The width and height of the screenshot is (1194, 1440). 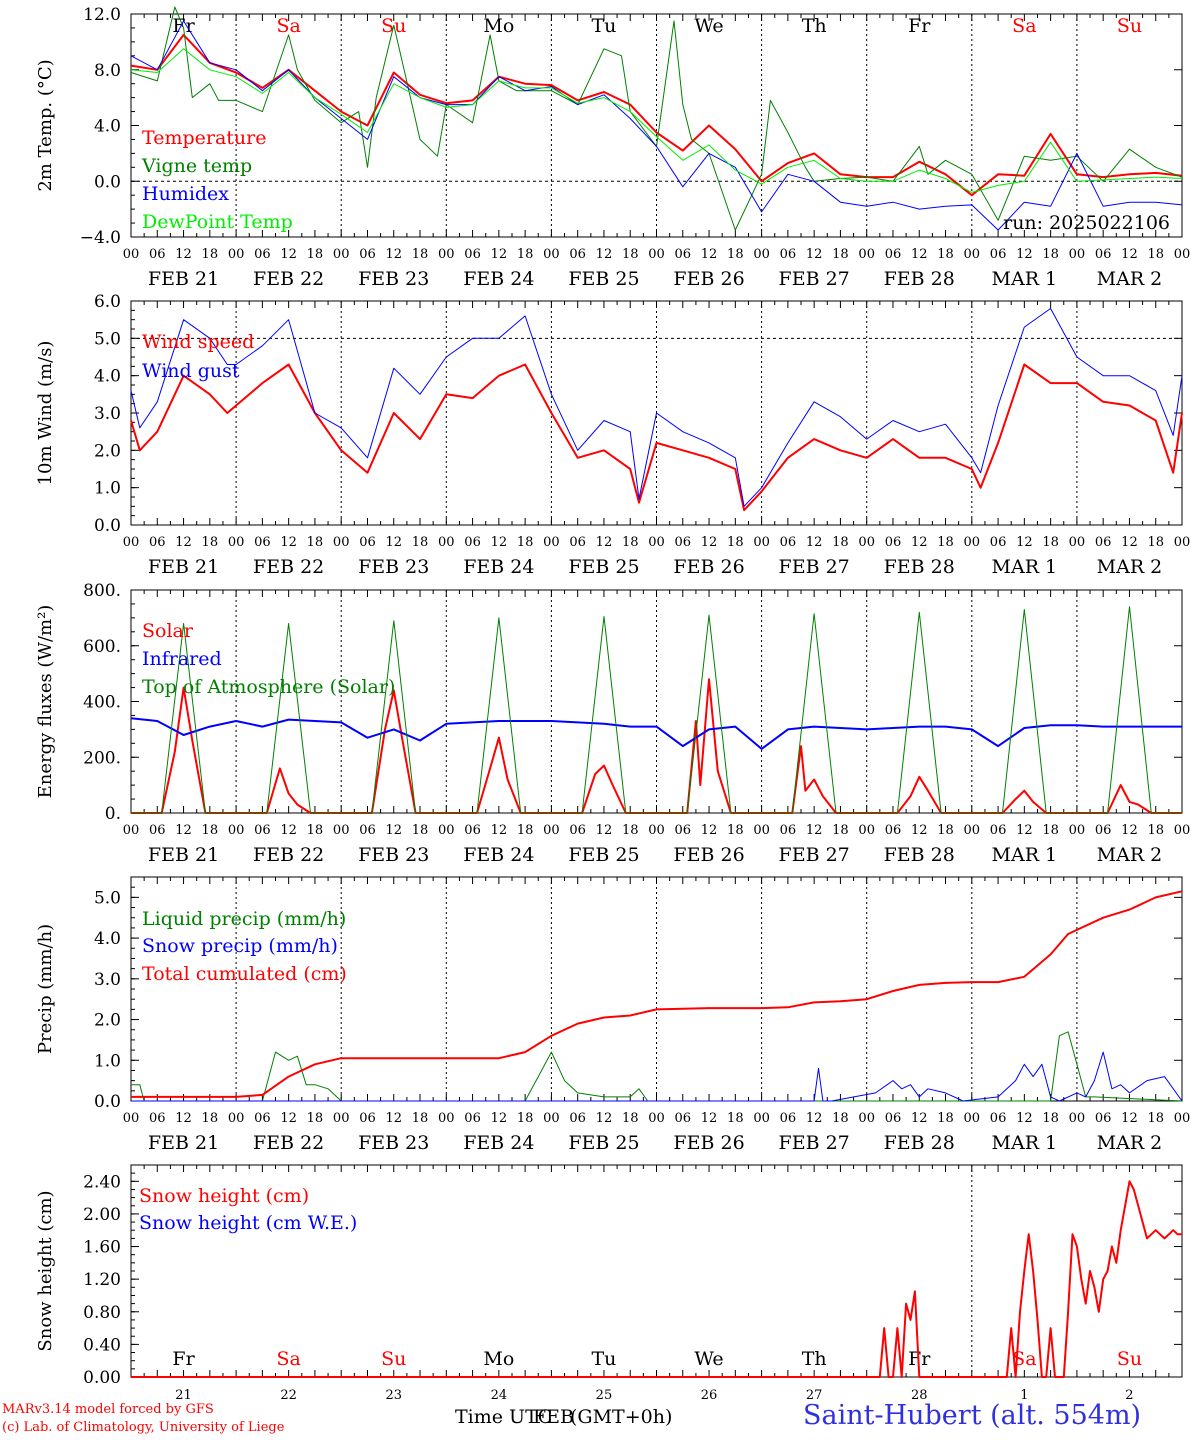 What do you see at coordinates (244, 974) in the screenshot?
I see `legend-entry: Total cumulated (cm)` at bounding box center [244, 974].